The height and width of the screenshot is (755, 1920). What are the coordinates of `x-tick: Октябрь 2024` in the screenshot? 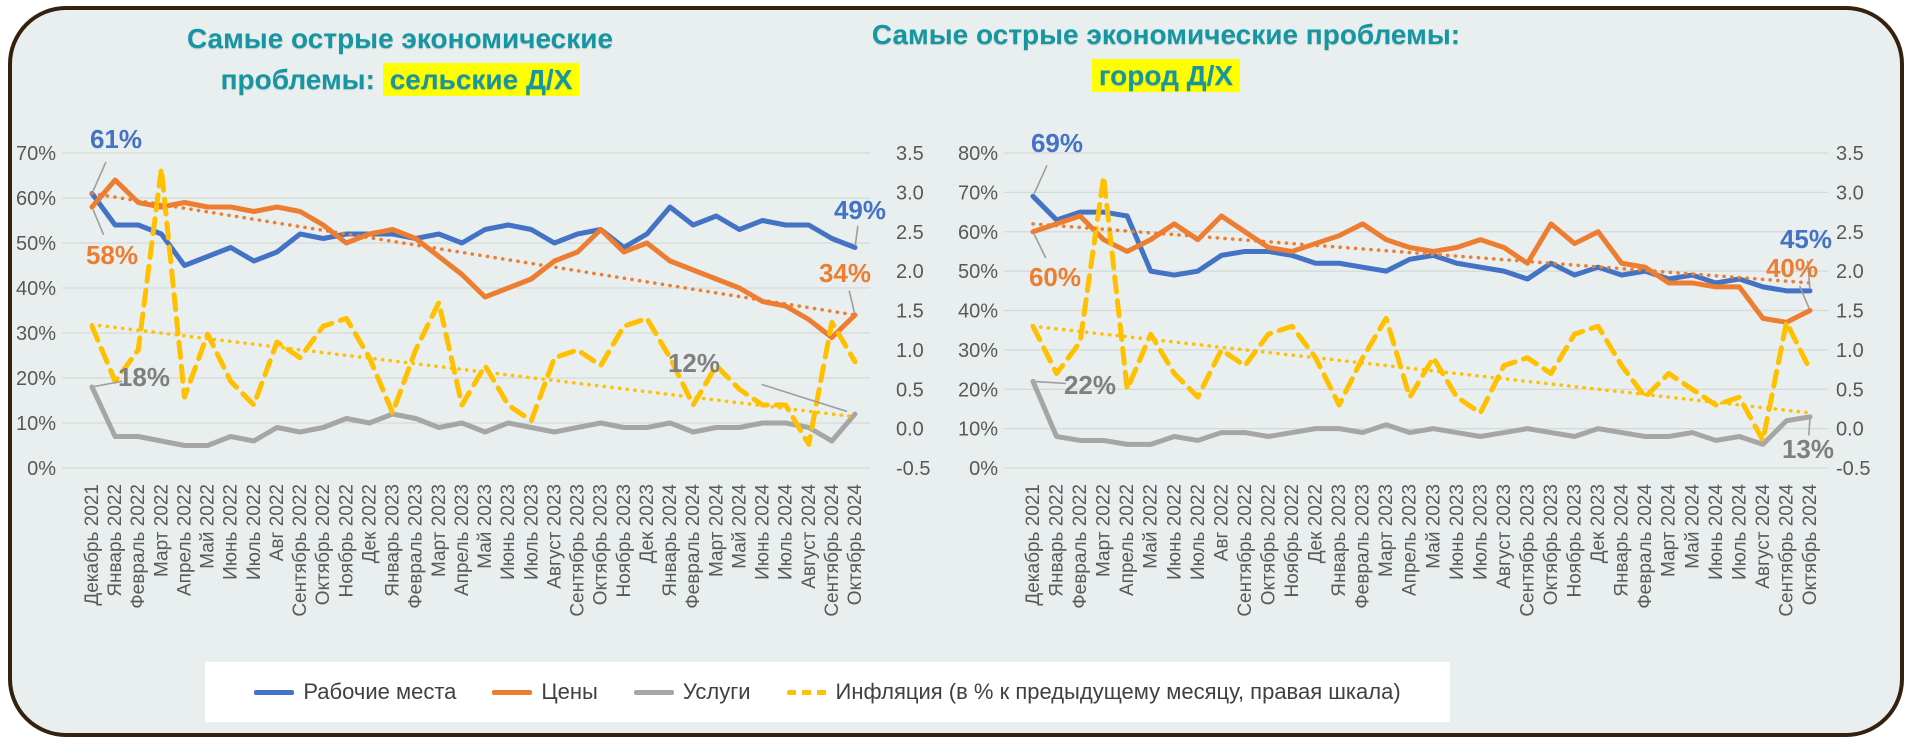 It's located at (1810, 545).